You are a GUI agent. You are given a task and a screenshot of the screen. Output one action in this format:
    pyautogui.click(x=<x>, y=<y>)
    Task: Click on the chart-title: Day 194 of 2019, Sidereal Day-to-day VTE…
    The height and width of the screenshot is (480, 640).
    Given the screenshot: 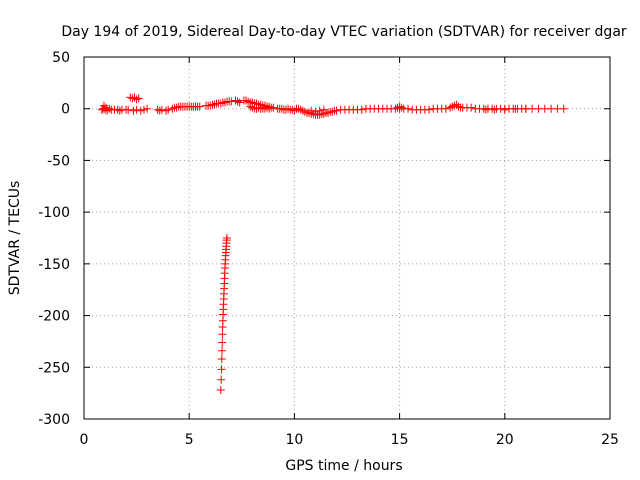 What is the action you would take?
    pyautogui.click(x=344, y=32)
    